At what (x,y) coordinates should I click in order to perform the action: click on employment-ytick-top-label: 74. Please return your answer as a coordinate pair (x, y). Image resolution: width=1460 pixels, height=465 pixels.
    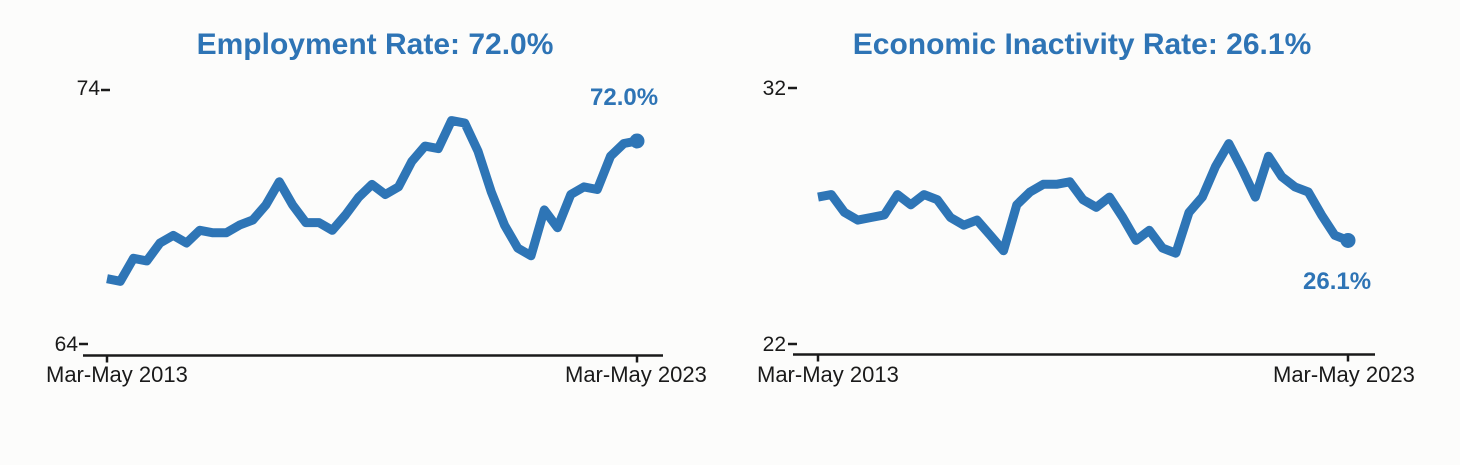
    Looking at the image, I should click on (88, 88).